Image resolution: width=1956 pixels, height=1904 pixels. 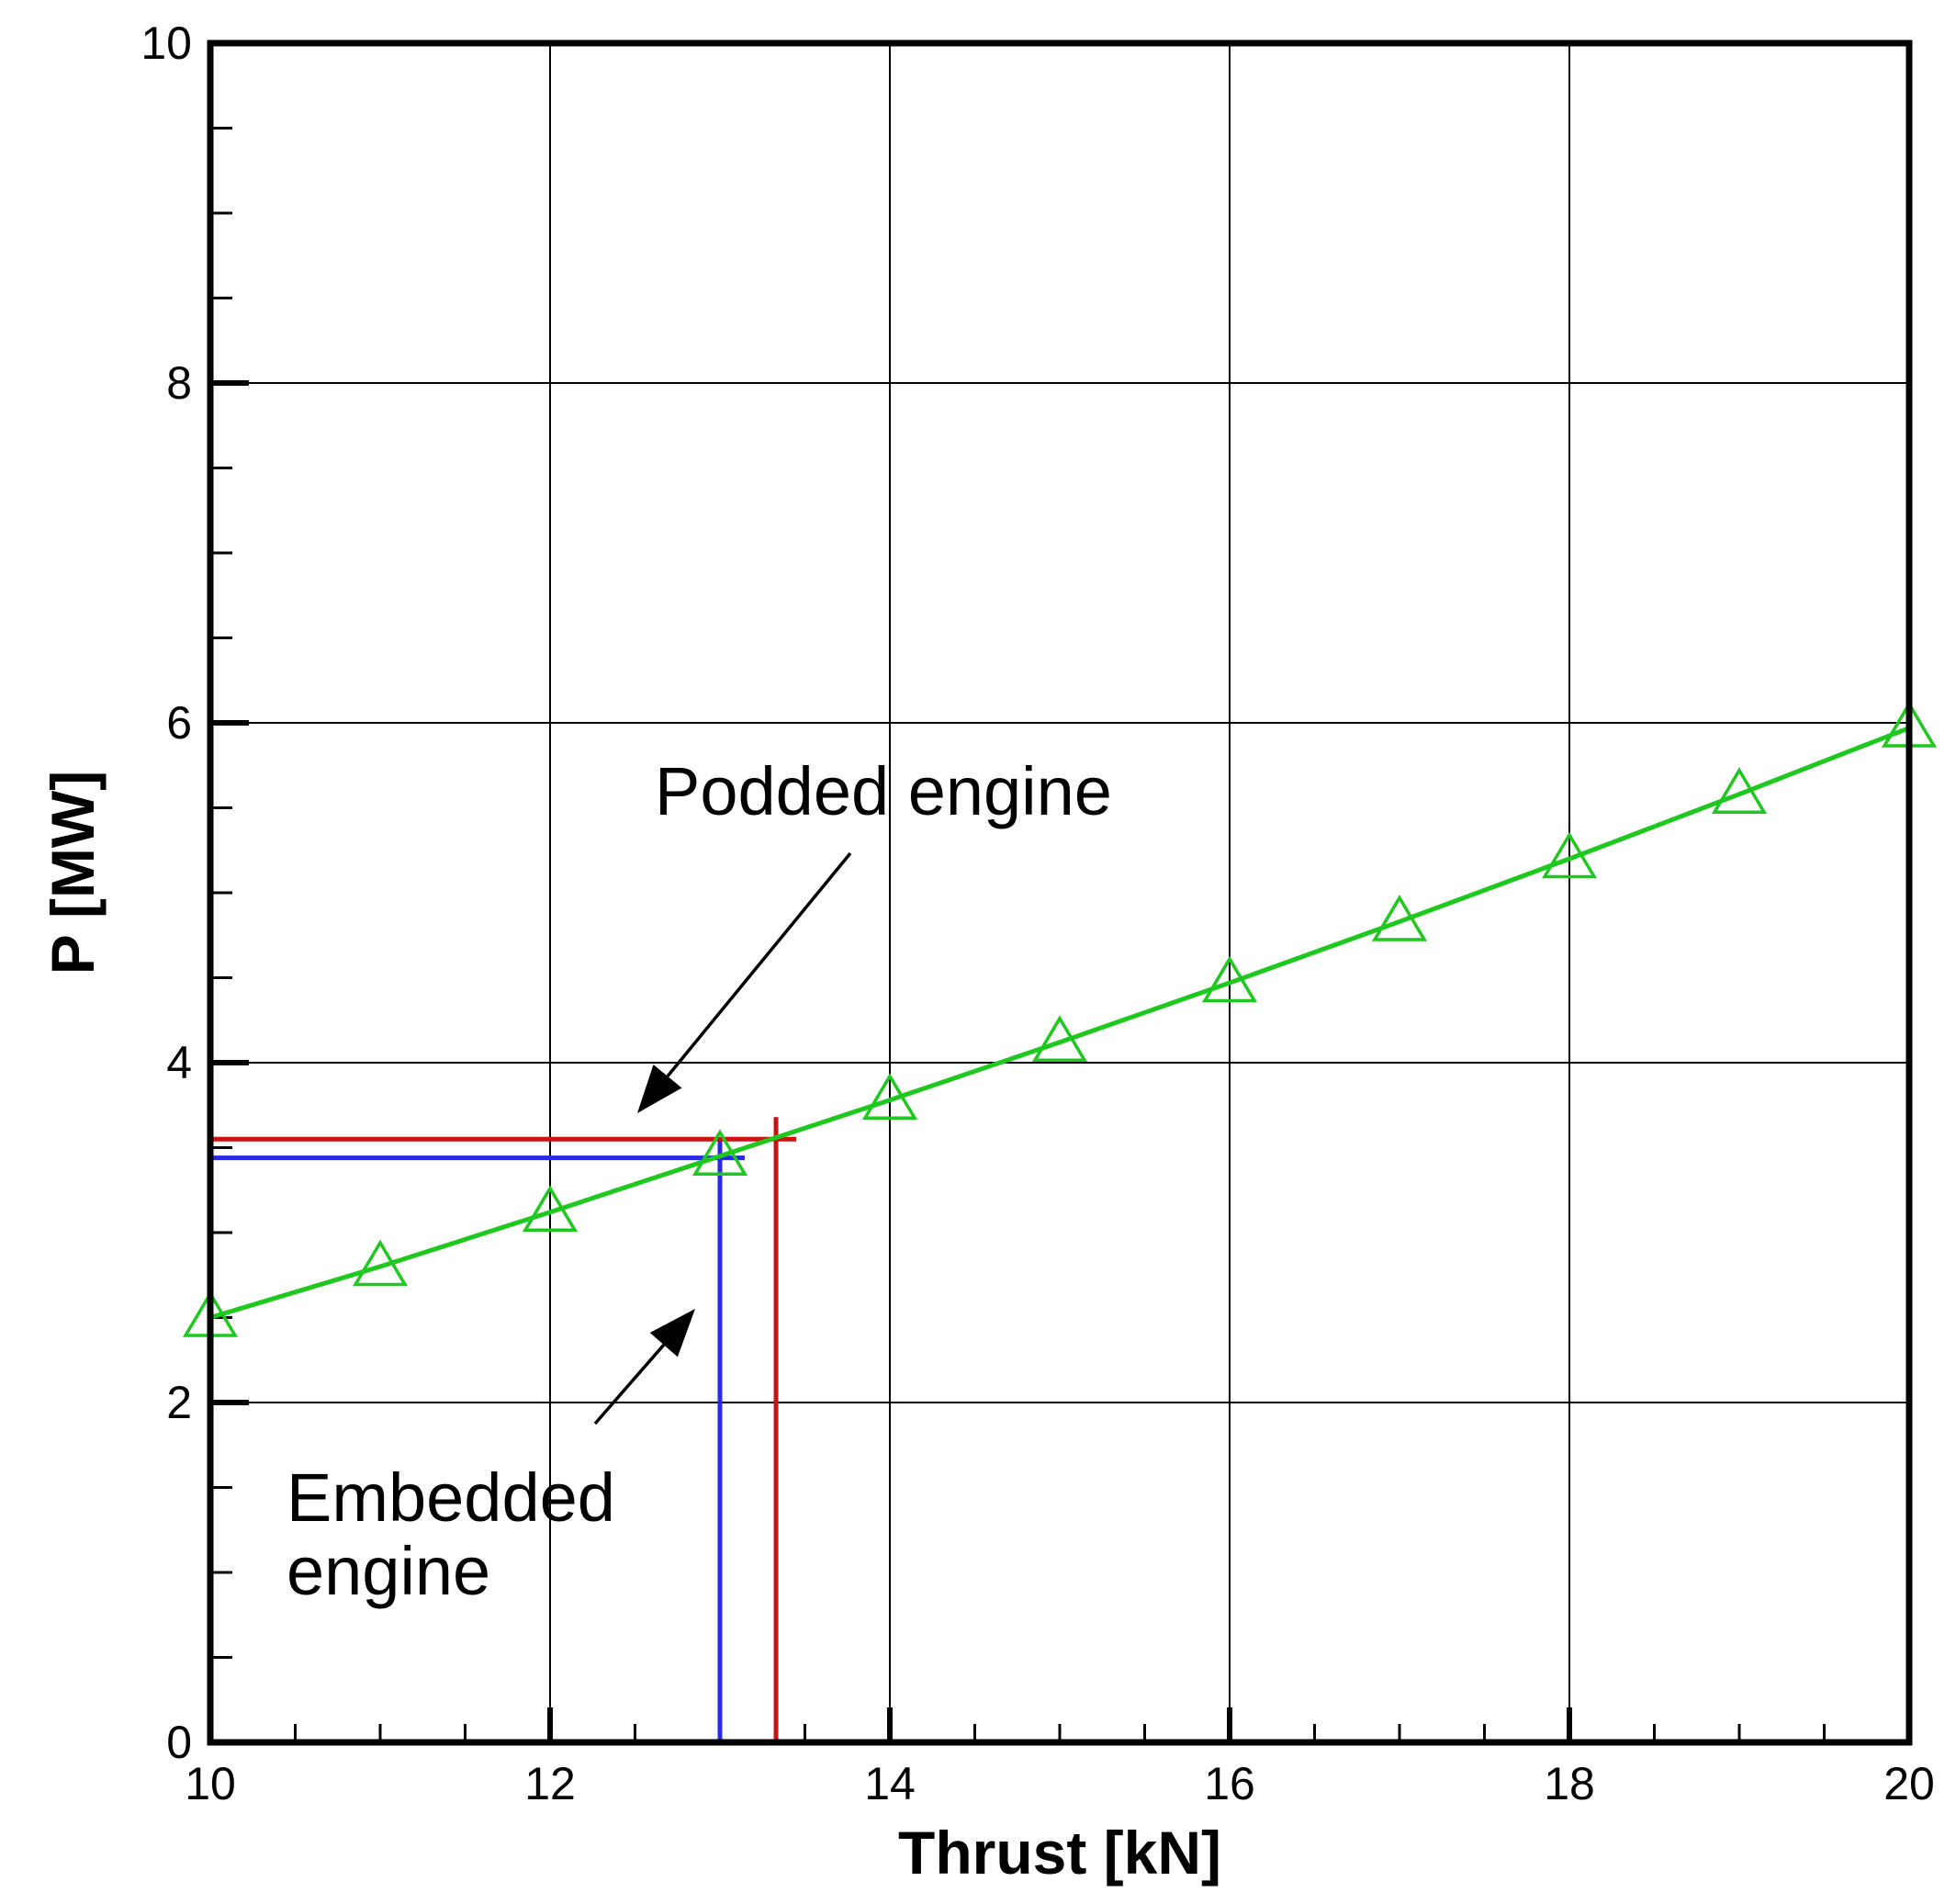 I want to click on annotation-embedded-engine: Embedded engine, so click(x=461, y=1534).